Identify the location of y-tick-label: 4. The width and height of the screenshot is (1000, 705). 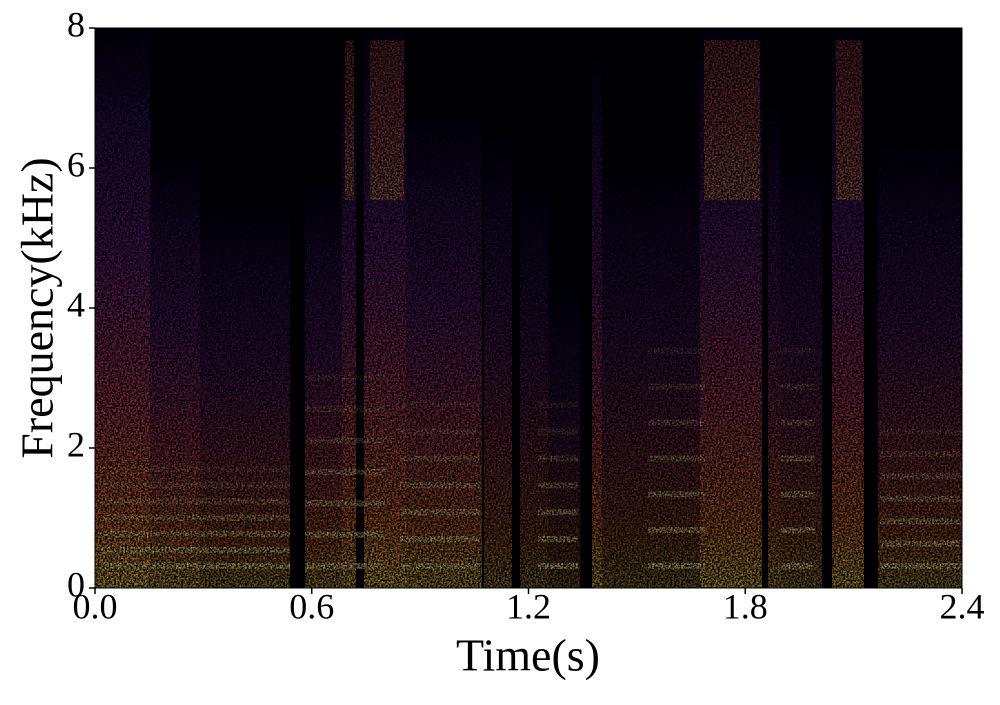
(76, 304).